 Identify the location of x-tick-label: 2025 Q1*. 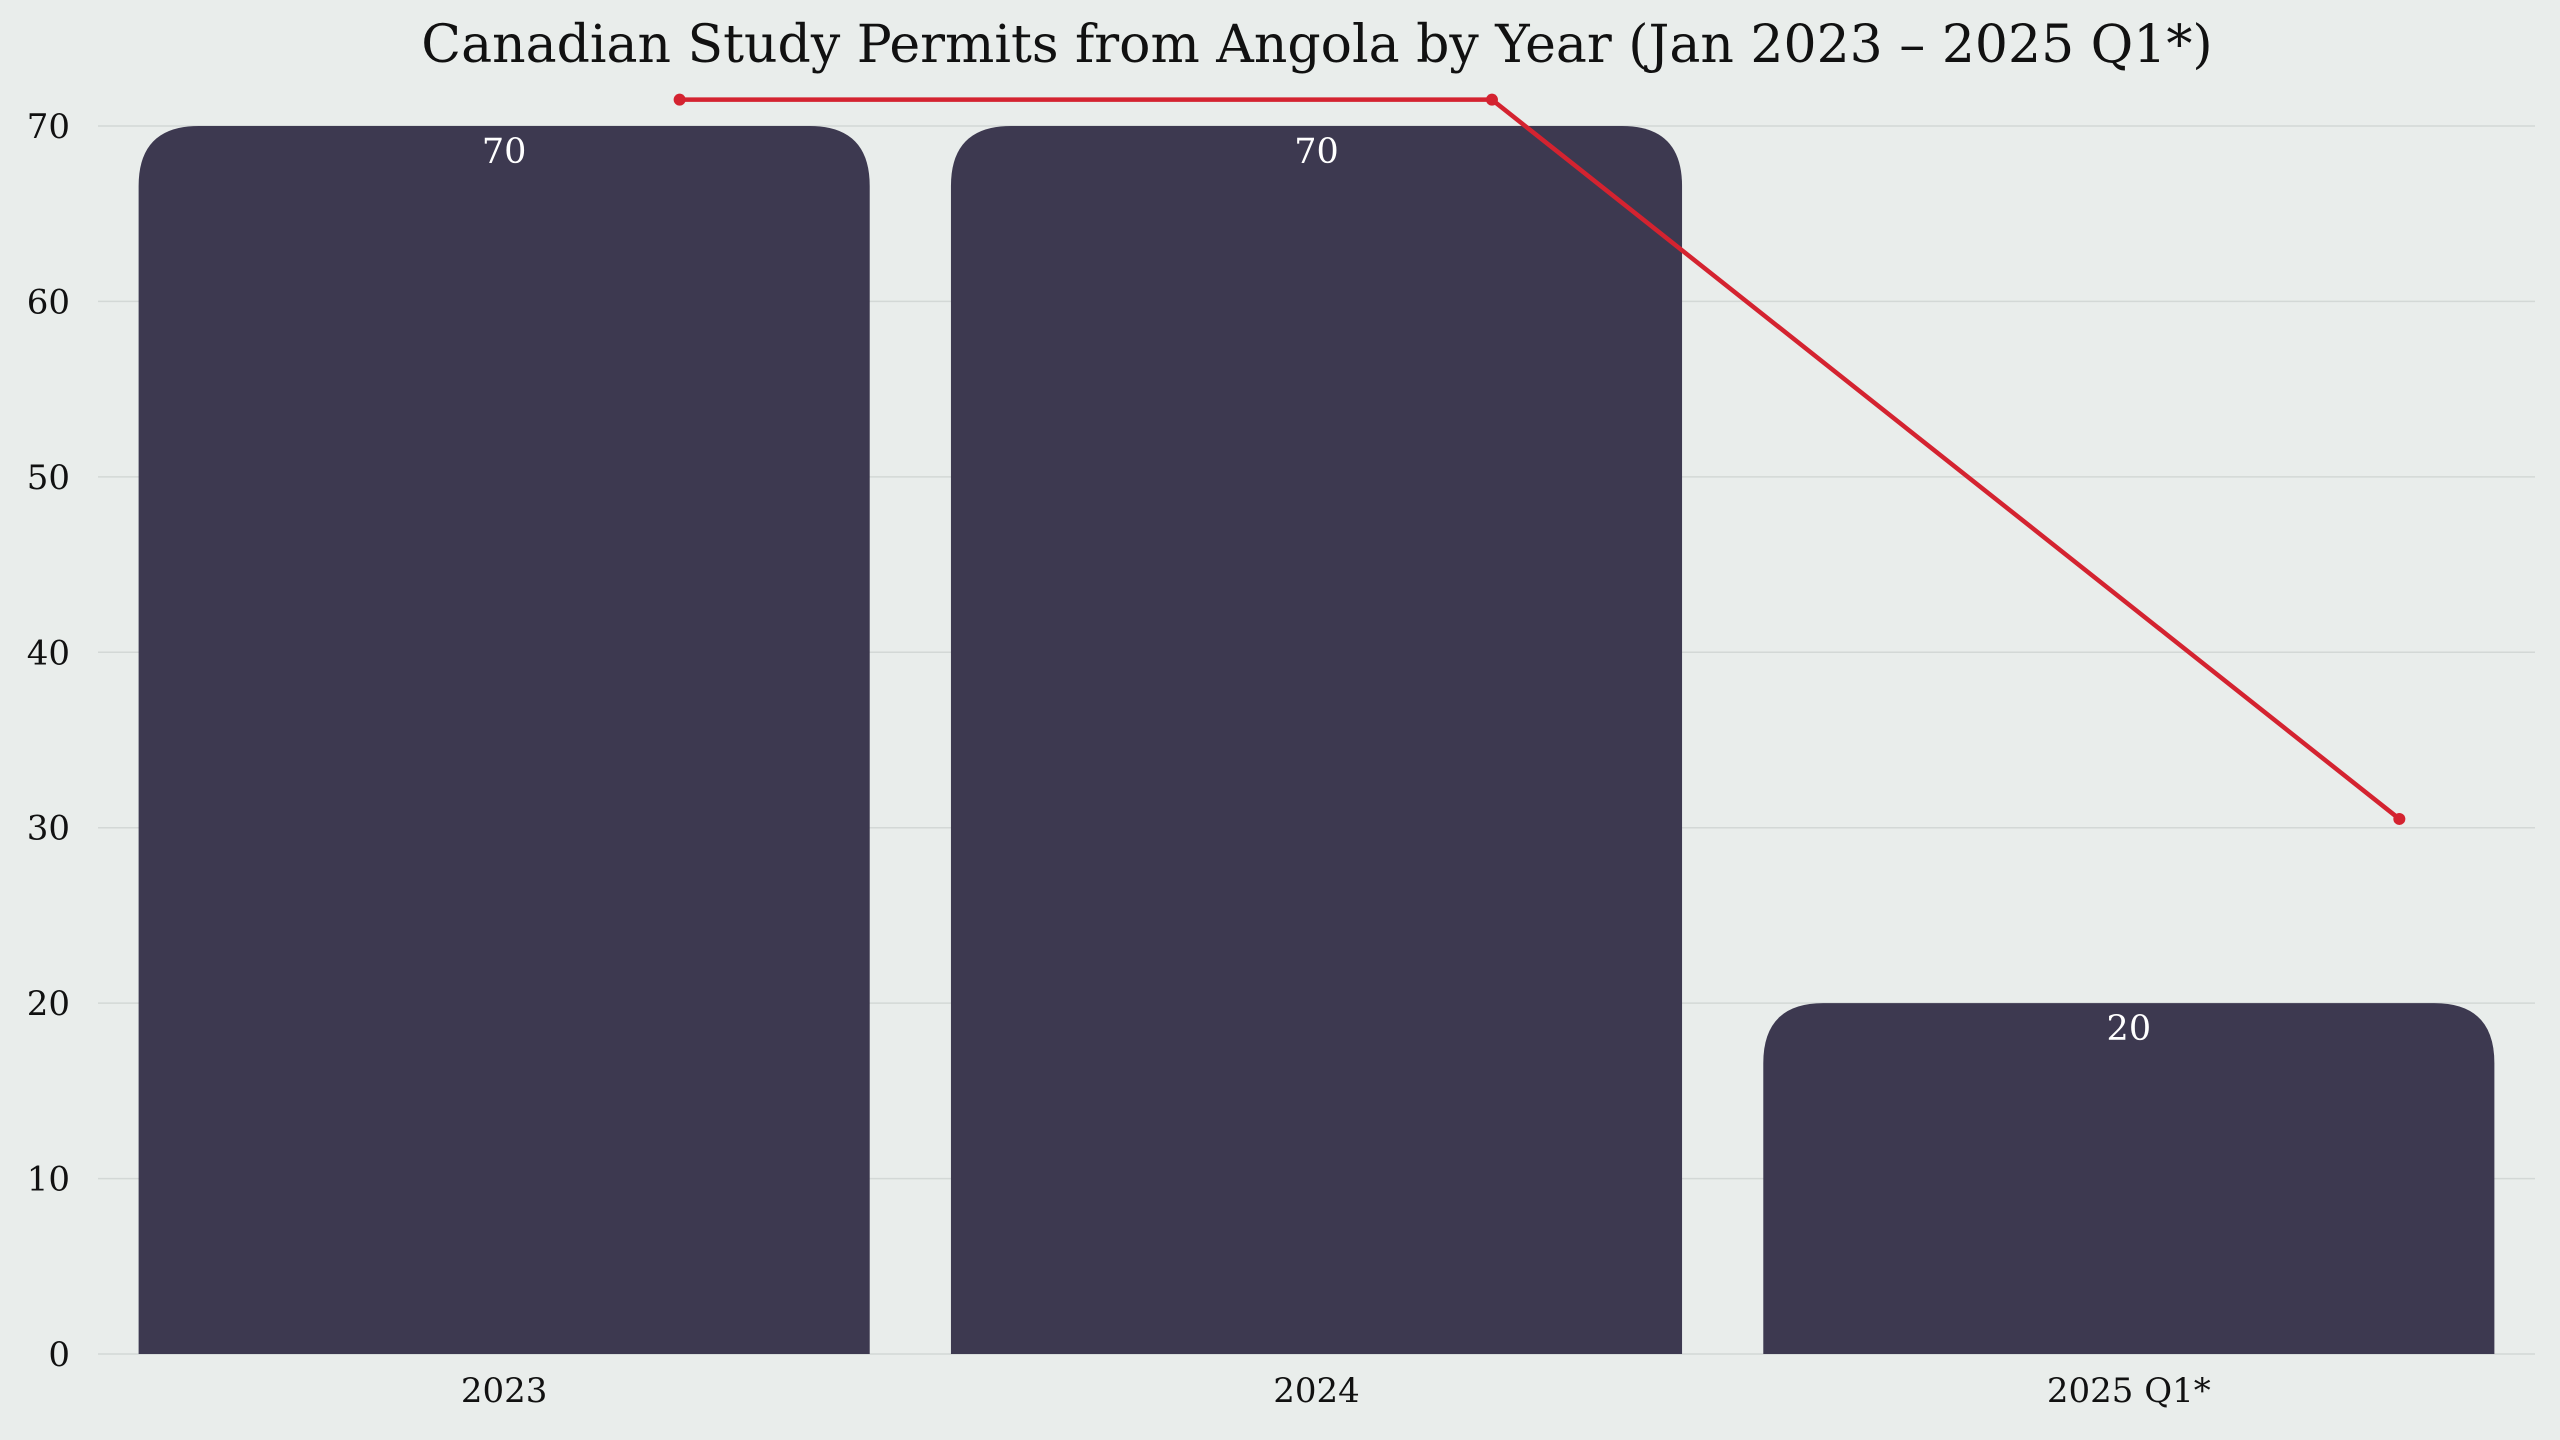
(2129, 1391).